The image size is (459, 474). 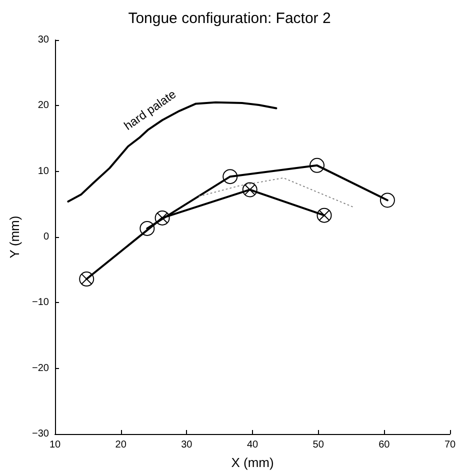 What do you see at coordinates (121, 445) in the screenshot?
I see `x-tick-label: 20` at bounding box center [121, 445].